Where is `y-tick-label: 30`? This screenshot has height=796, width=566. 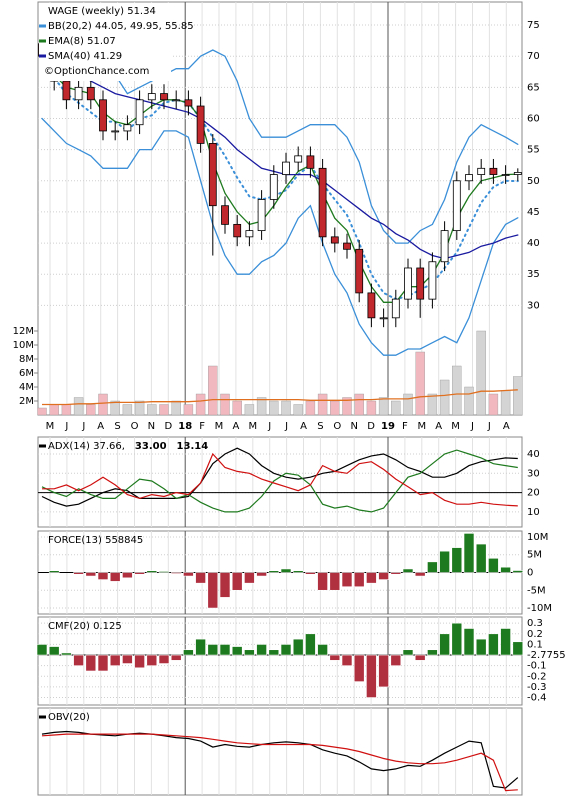
y-tick-label: 30 is located at coordinates (533, 305).